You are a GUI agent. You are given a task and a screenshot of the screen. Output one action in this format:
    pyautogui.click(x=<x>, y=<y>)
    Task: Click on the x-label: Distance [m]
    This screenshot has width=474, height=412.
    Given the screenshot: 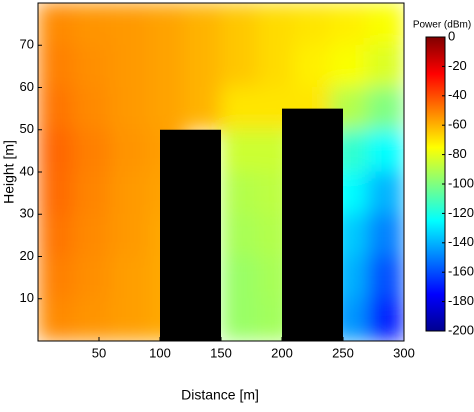 What is the action you would take?
    pyautogui.click(x=220, y=395)
    